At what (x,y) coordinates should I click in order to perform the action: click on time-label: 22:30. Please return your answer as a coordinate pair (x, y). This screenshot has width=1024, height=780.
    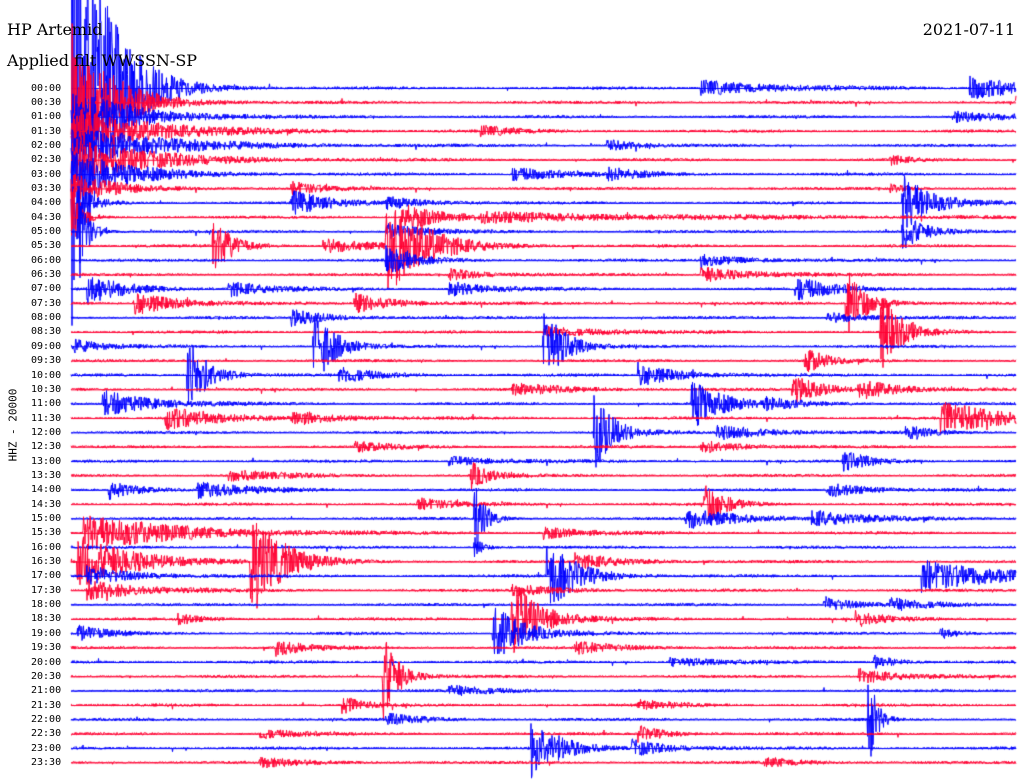
    Looking at the image, I should click on (46, 734).